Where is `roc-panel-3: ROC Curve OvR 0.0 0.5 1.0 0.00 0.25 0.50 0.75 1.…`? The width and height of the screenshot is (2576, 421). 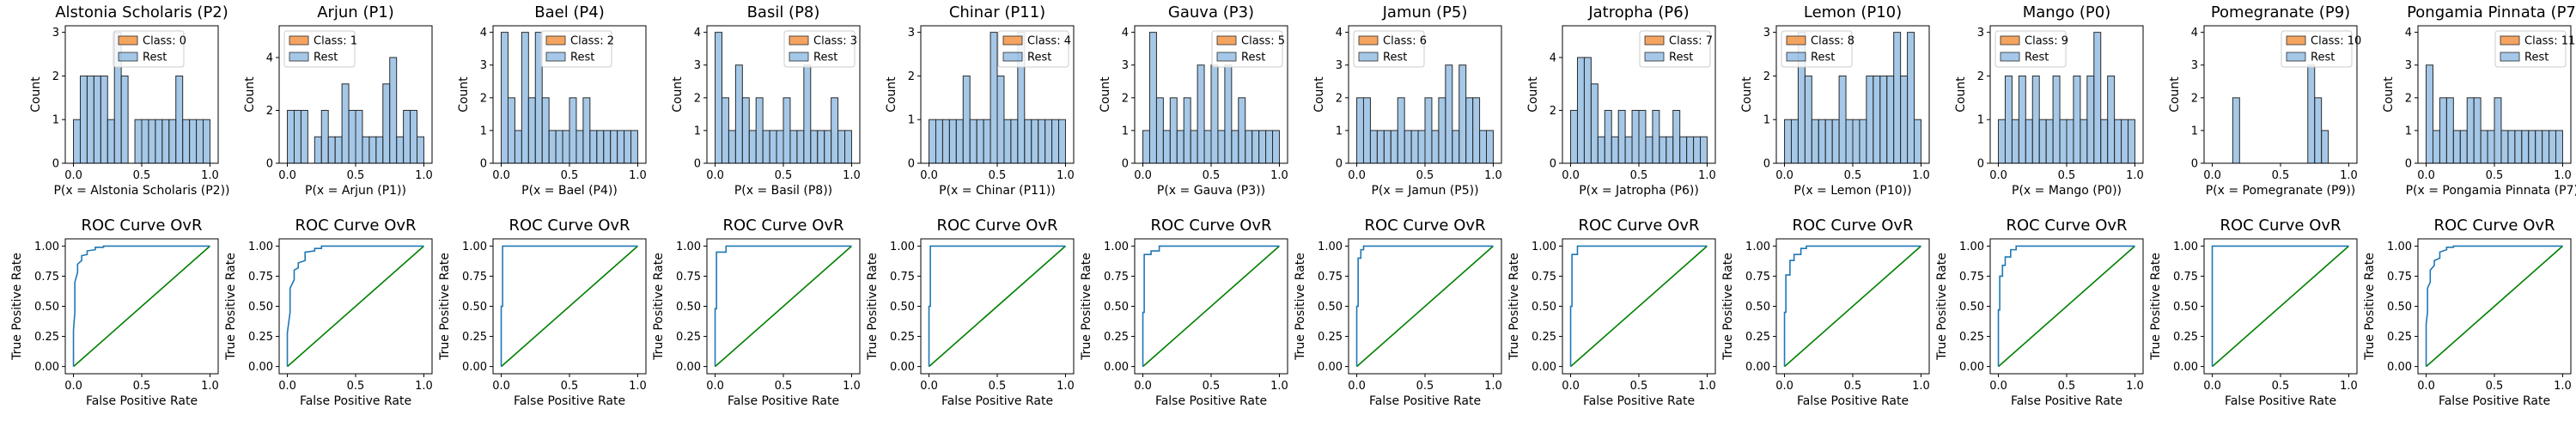 roc-panel-3: ROC Curve OvR 0.0 0.5 1.0 0.00 0.25 0.50 0.75 1.… is located at coordinates (756, 312).